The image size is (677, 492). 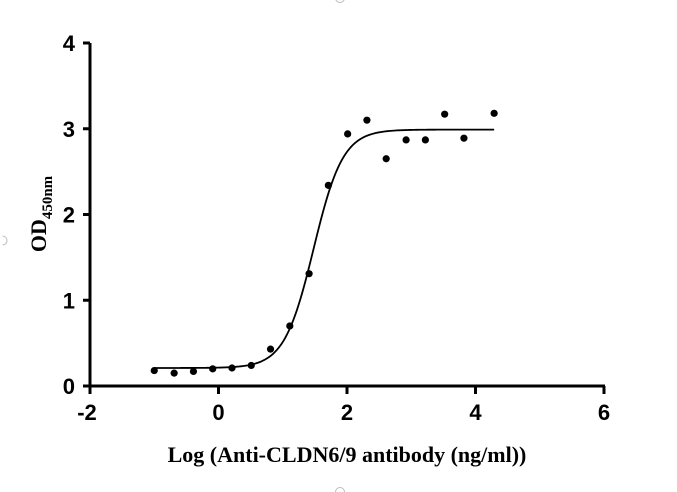 I want to click on y-tick-label: 3, so click(x=69, y=129).